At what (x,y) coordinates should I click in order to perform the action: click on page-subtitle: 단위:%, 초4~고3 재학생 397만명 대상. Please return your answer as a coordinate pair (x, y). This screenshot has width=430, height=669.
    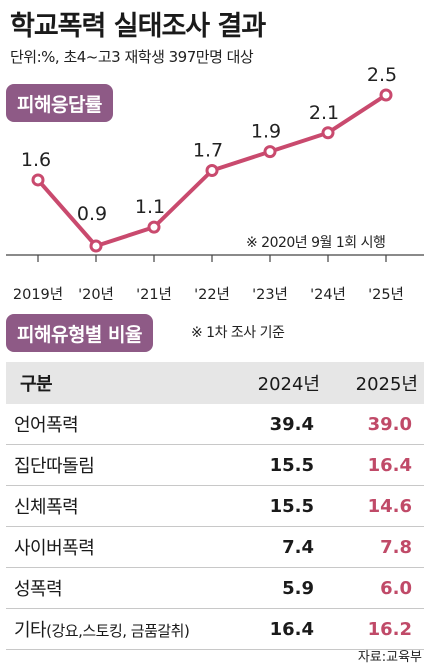
    Looking at the image, I should click on (132, 57).